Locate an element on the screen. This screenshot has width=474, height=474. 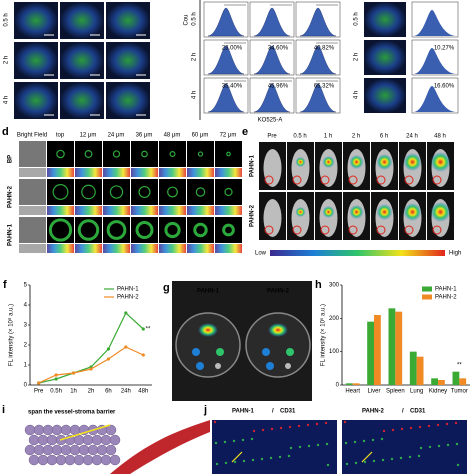
column-label: top is located at coordinates (60, 136).